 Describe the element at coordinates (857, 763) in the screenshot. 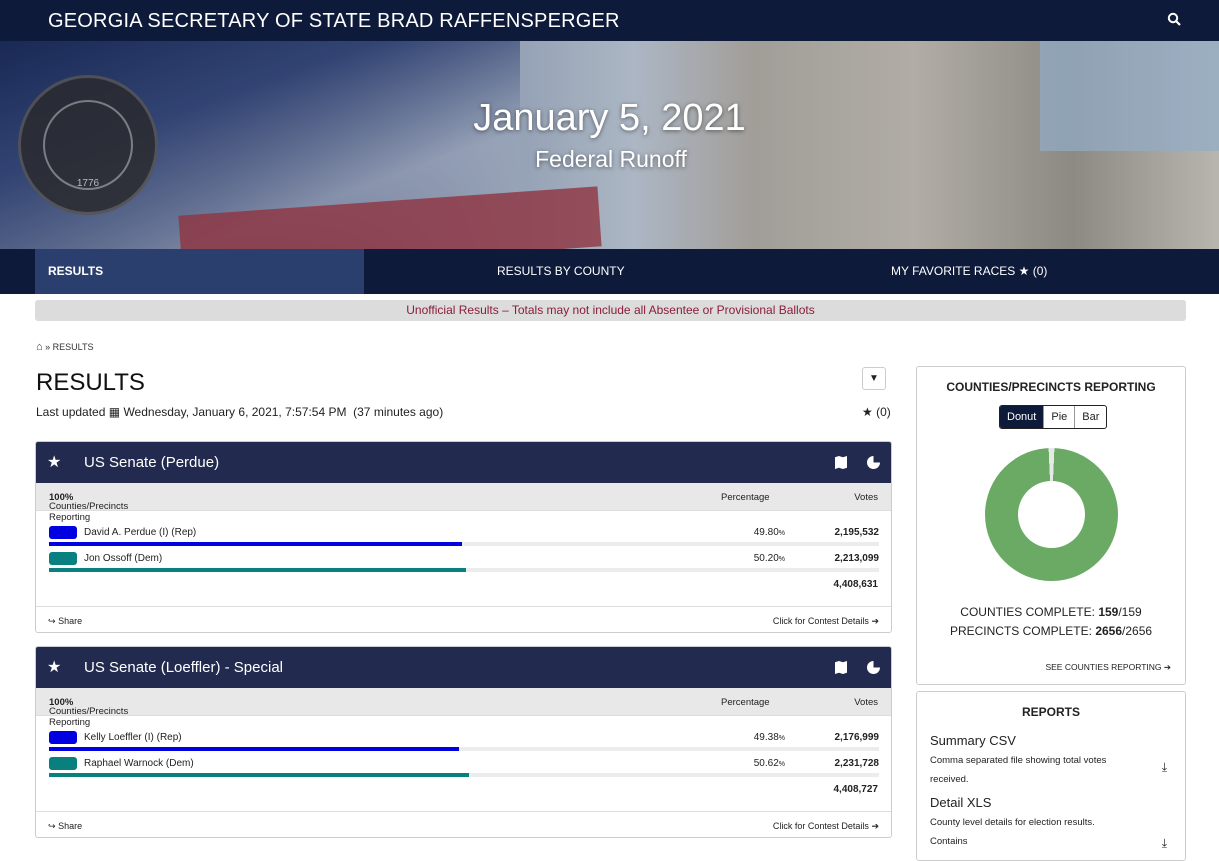

I see `candidate-votes: 2,231,728` at that location.